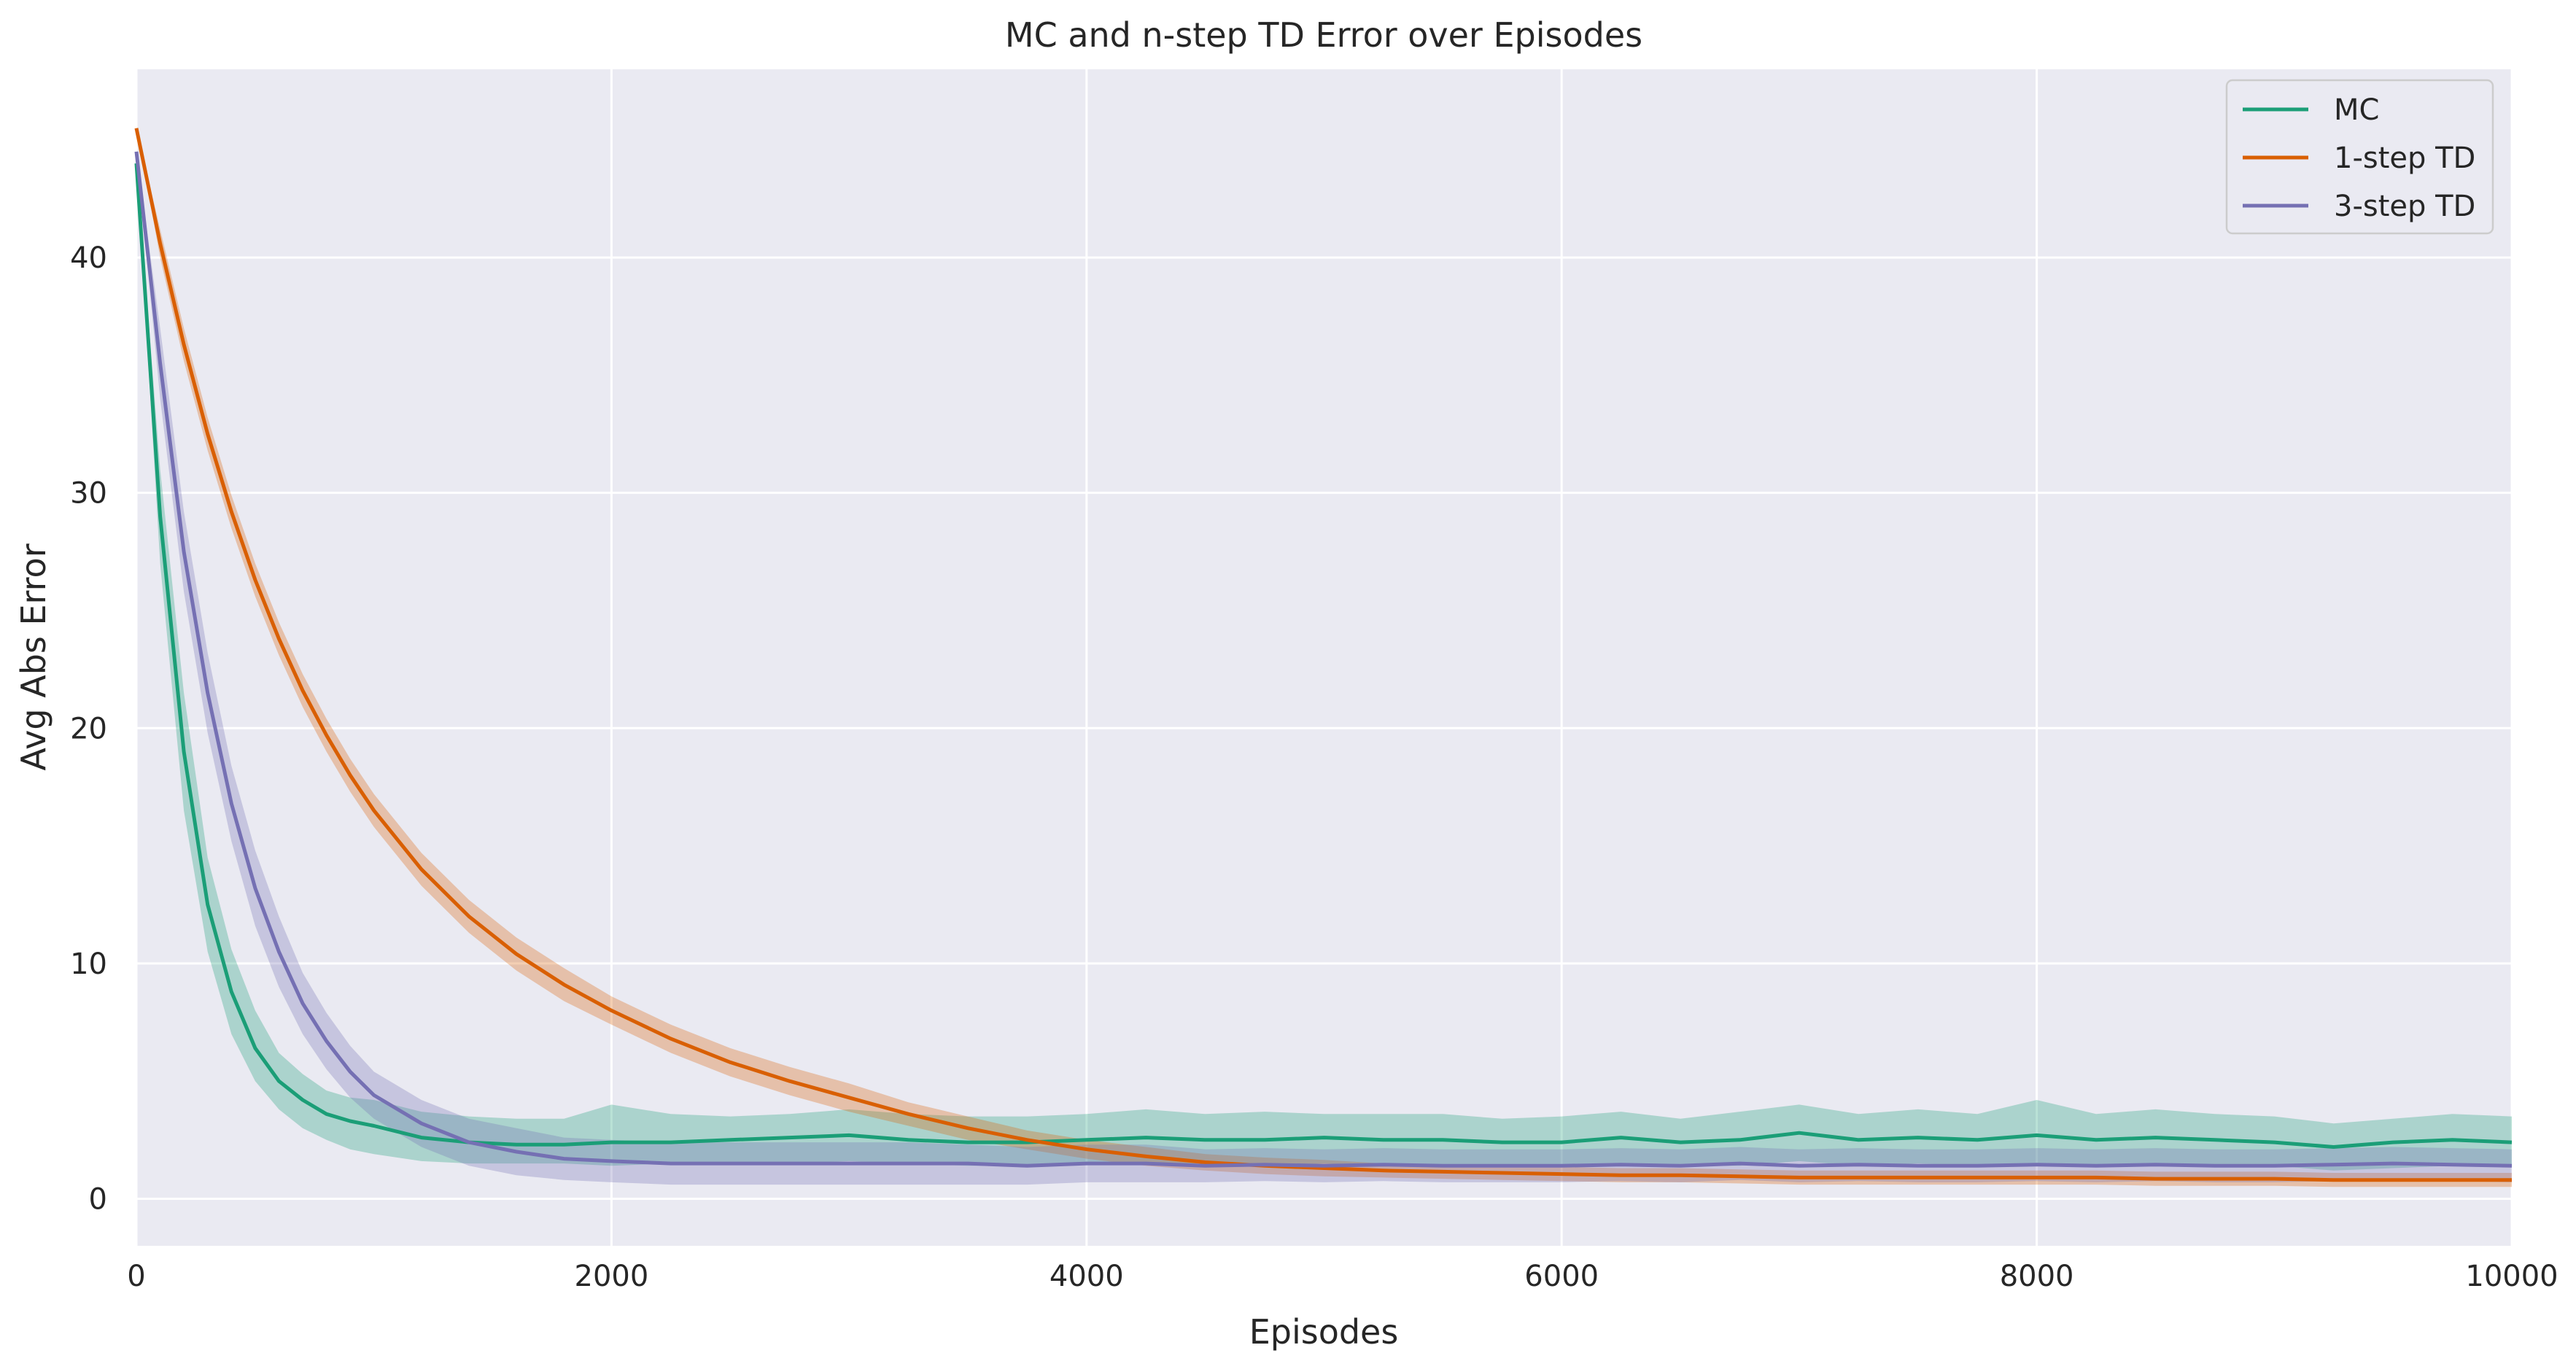  I want to click on x-axis-label: Episodes, so click(1324, 1332).